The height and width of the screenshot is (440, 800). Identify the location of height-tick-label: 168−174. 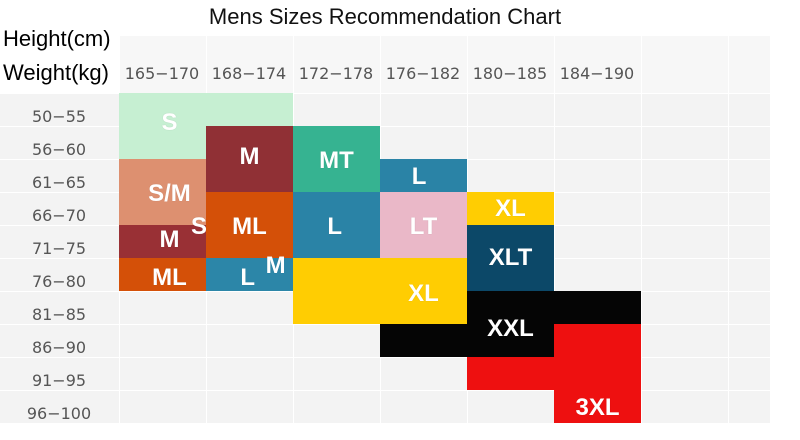
(249, 73).